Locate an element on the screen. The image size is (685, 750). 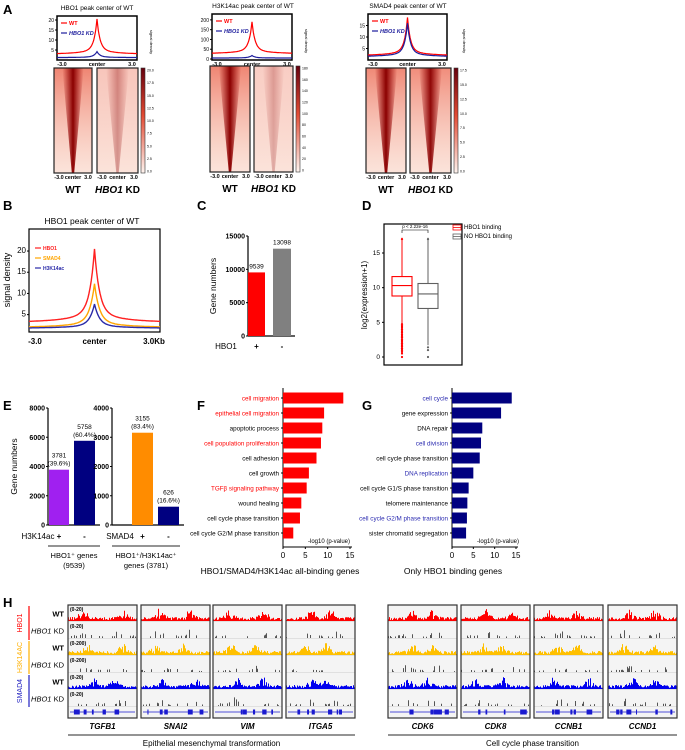
heatmap-sample-label: HBO1 KD is located at coordinates (273, 189).